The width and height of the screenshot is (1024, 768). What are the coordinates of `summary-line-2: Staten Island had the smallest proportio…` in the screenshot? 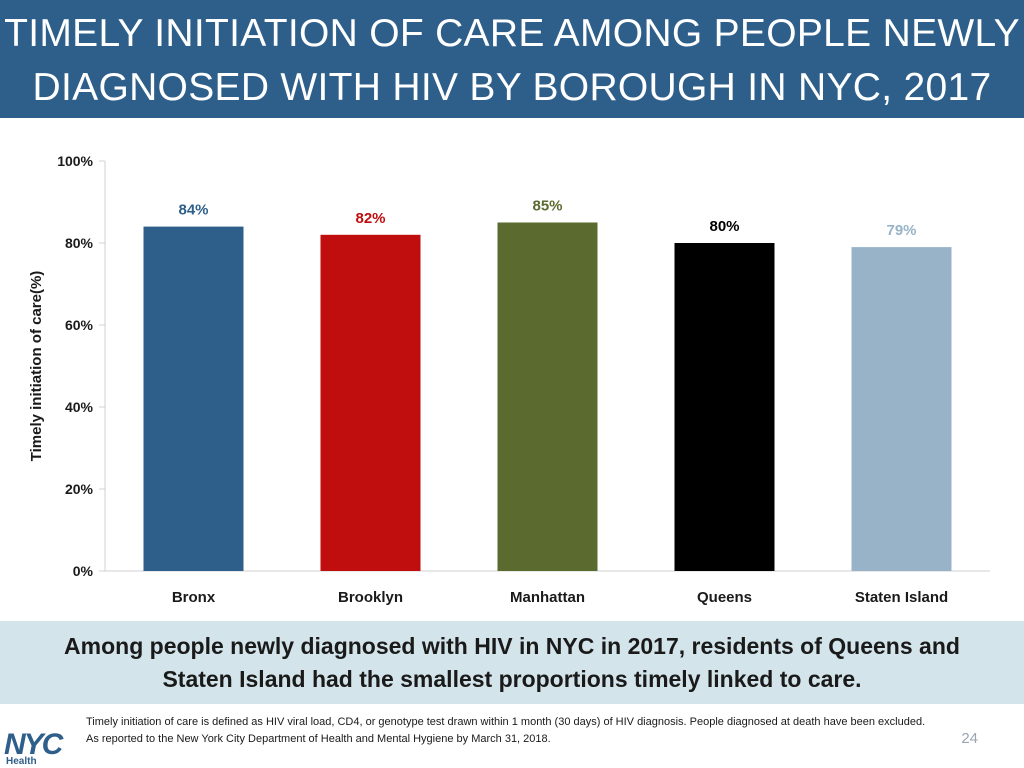 It's located at (512, 678).